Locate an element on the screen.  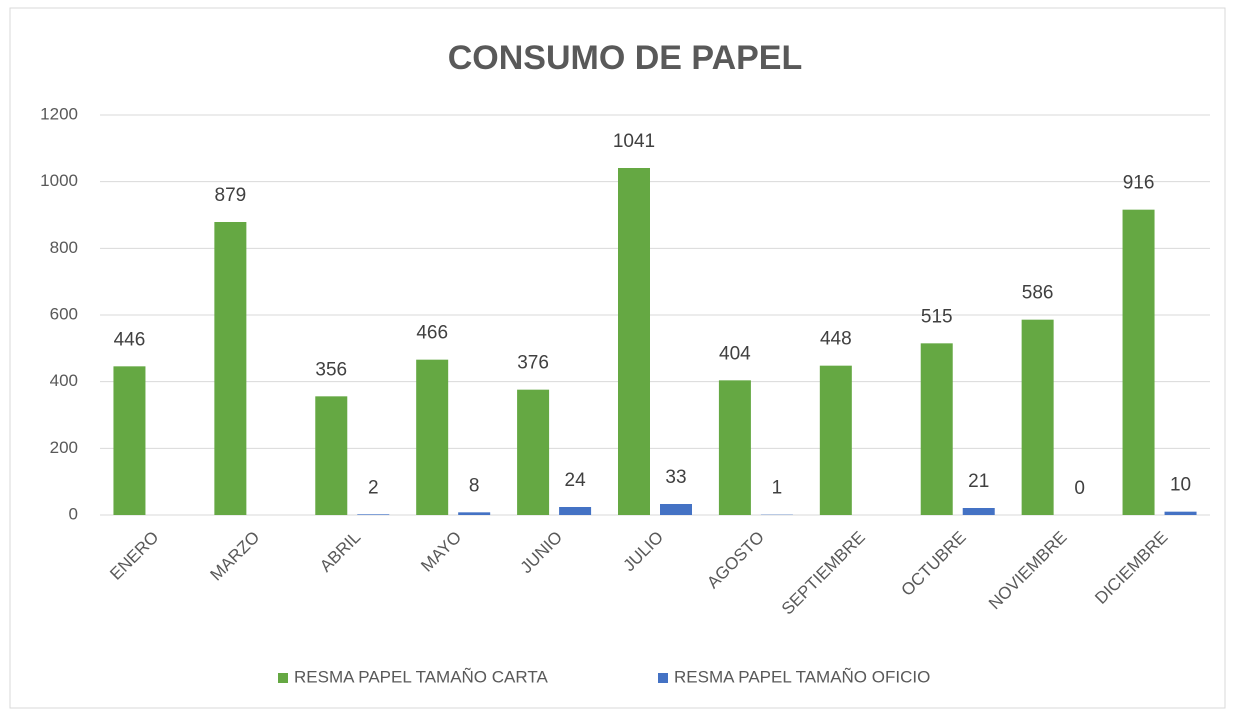
y-tick-label: 1200 is located at coordinates (59, 113).